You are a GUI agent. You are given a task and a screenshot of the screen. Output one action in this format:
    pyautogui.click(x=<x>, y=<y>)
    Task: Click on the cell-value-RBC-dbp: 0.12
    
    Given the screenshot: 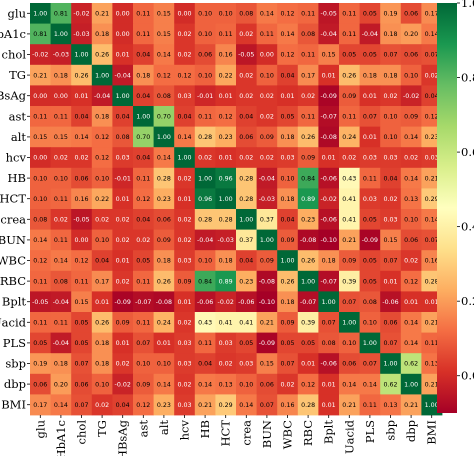 What is the action you would take?
    pyautogui.click(x=411, y=281)
    